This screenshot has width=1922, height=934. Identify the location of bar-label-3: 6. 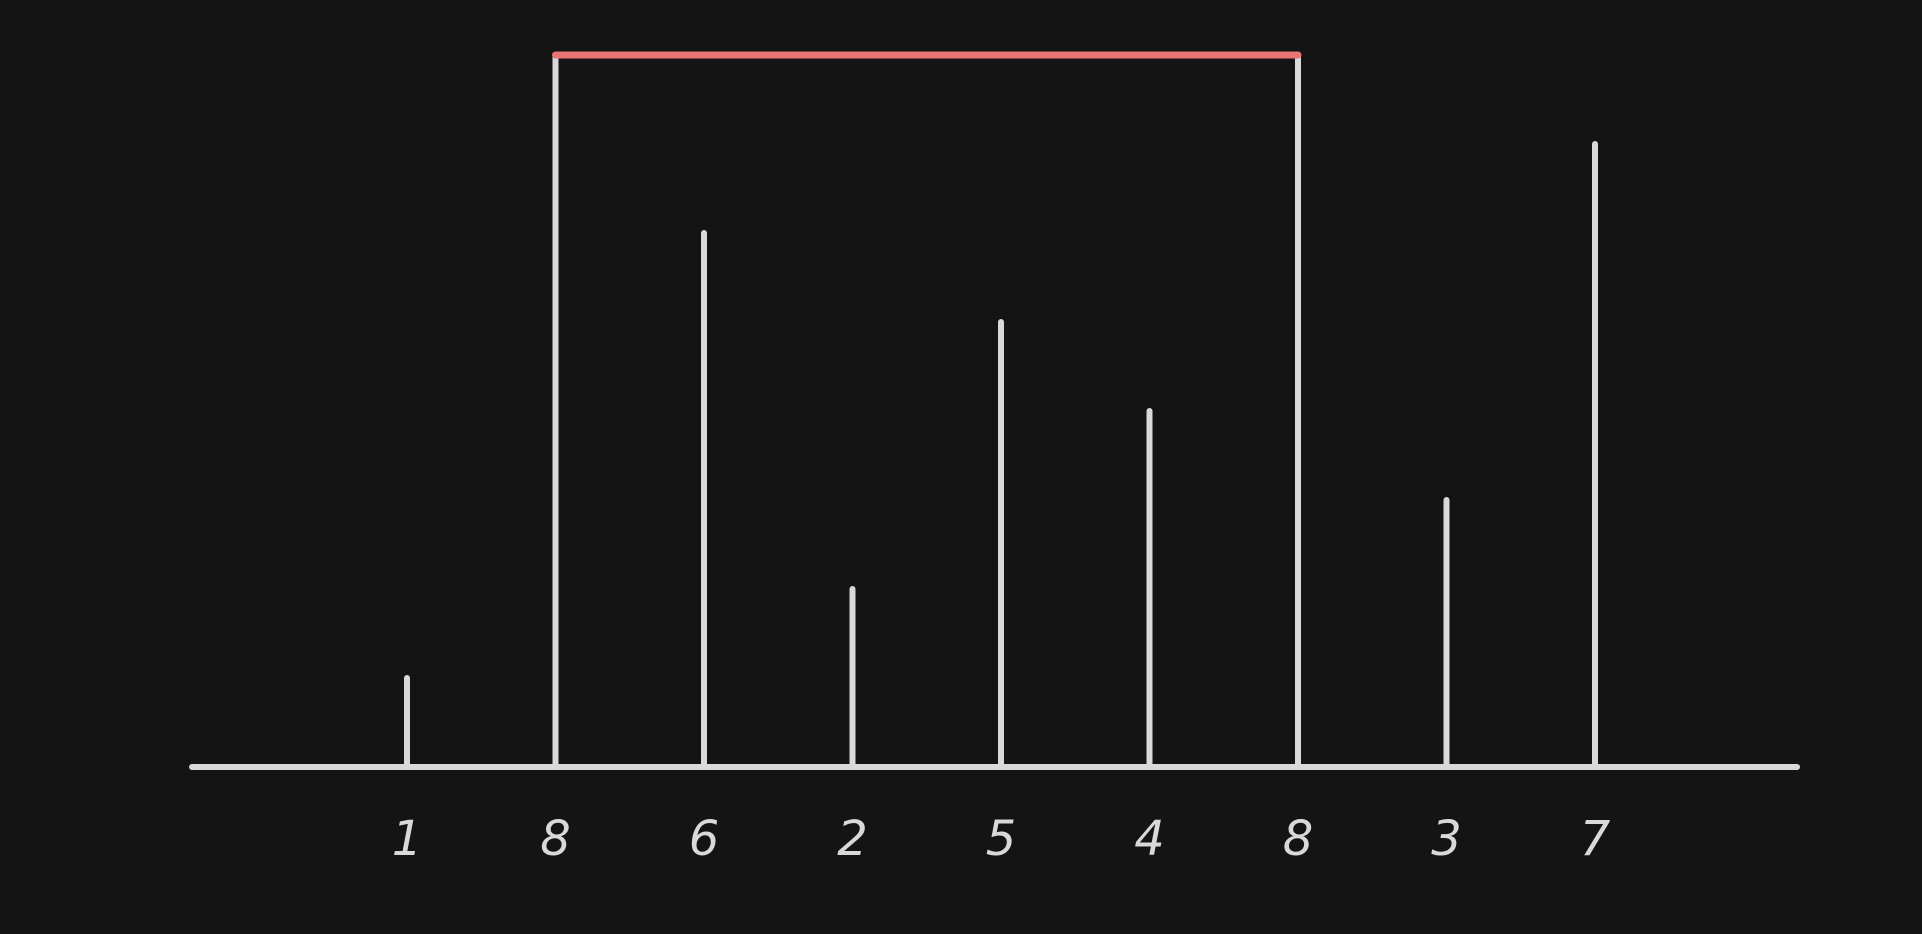
(704, 839).